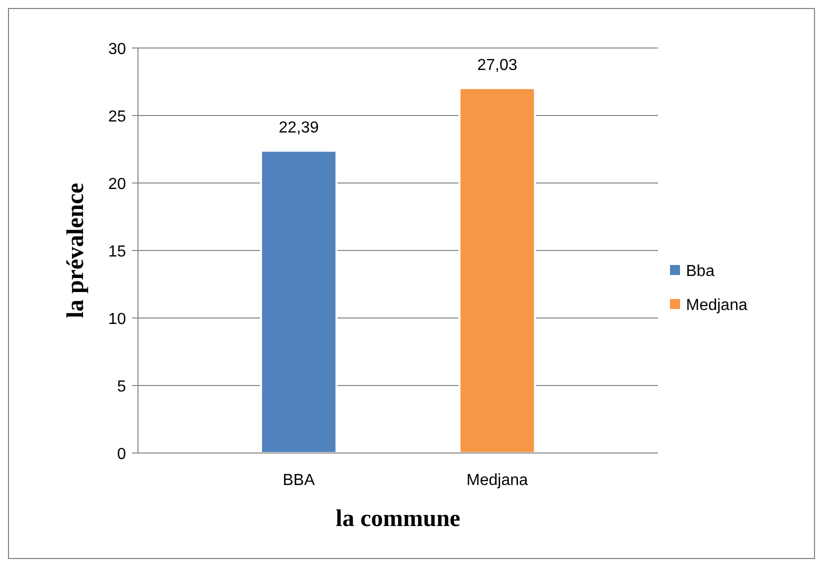 Image resolution: width=823 pixels, height=567 pixels. I want to click on y-tick-label: 15, so click(117, 252).